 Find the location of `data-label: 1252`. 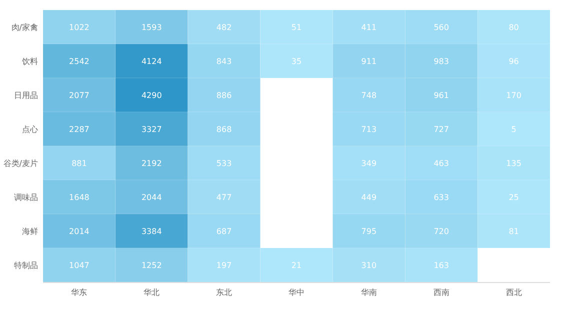

data-label: 1252 is located at coordinates (151, 265).